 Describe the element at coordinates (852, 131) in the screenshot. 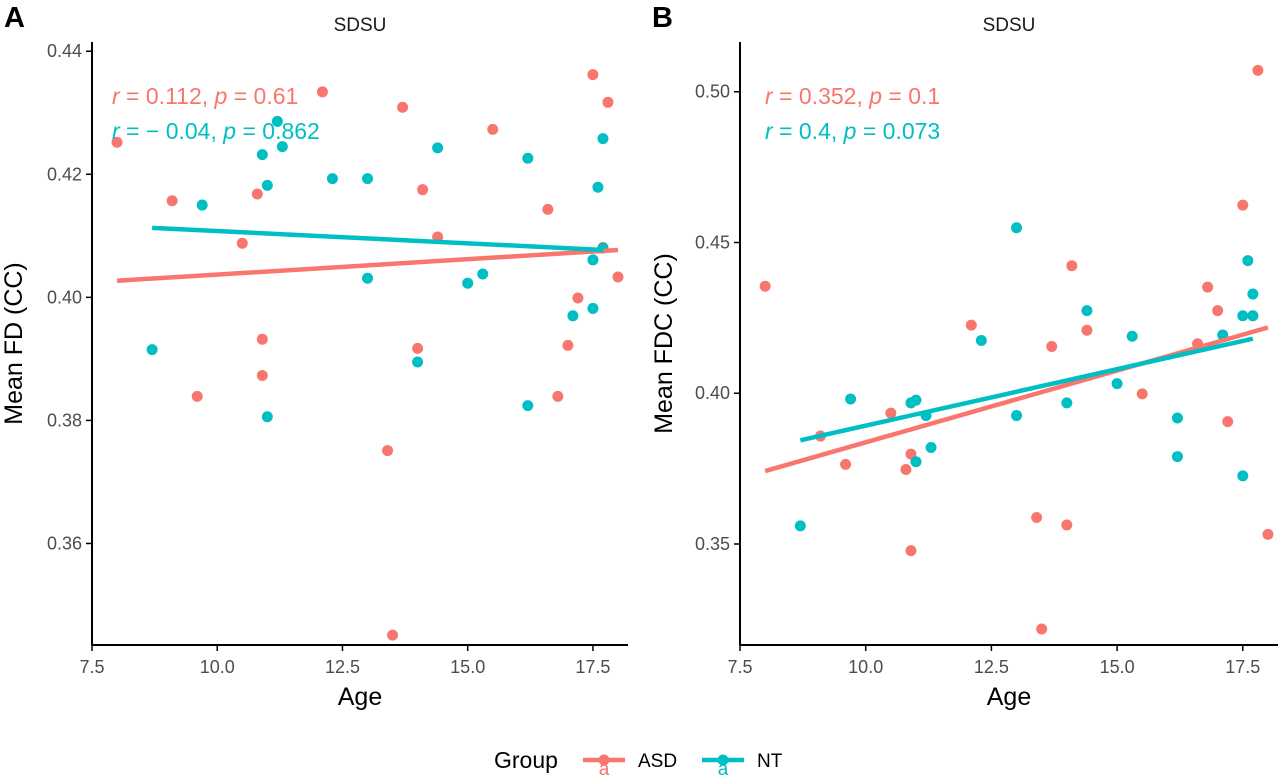

I see `correlation-annotation-nt: r = 0.4, p = 0.073` at that location.